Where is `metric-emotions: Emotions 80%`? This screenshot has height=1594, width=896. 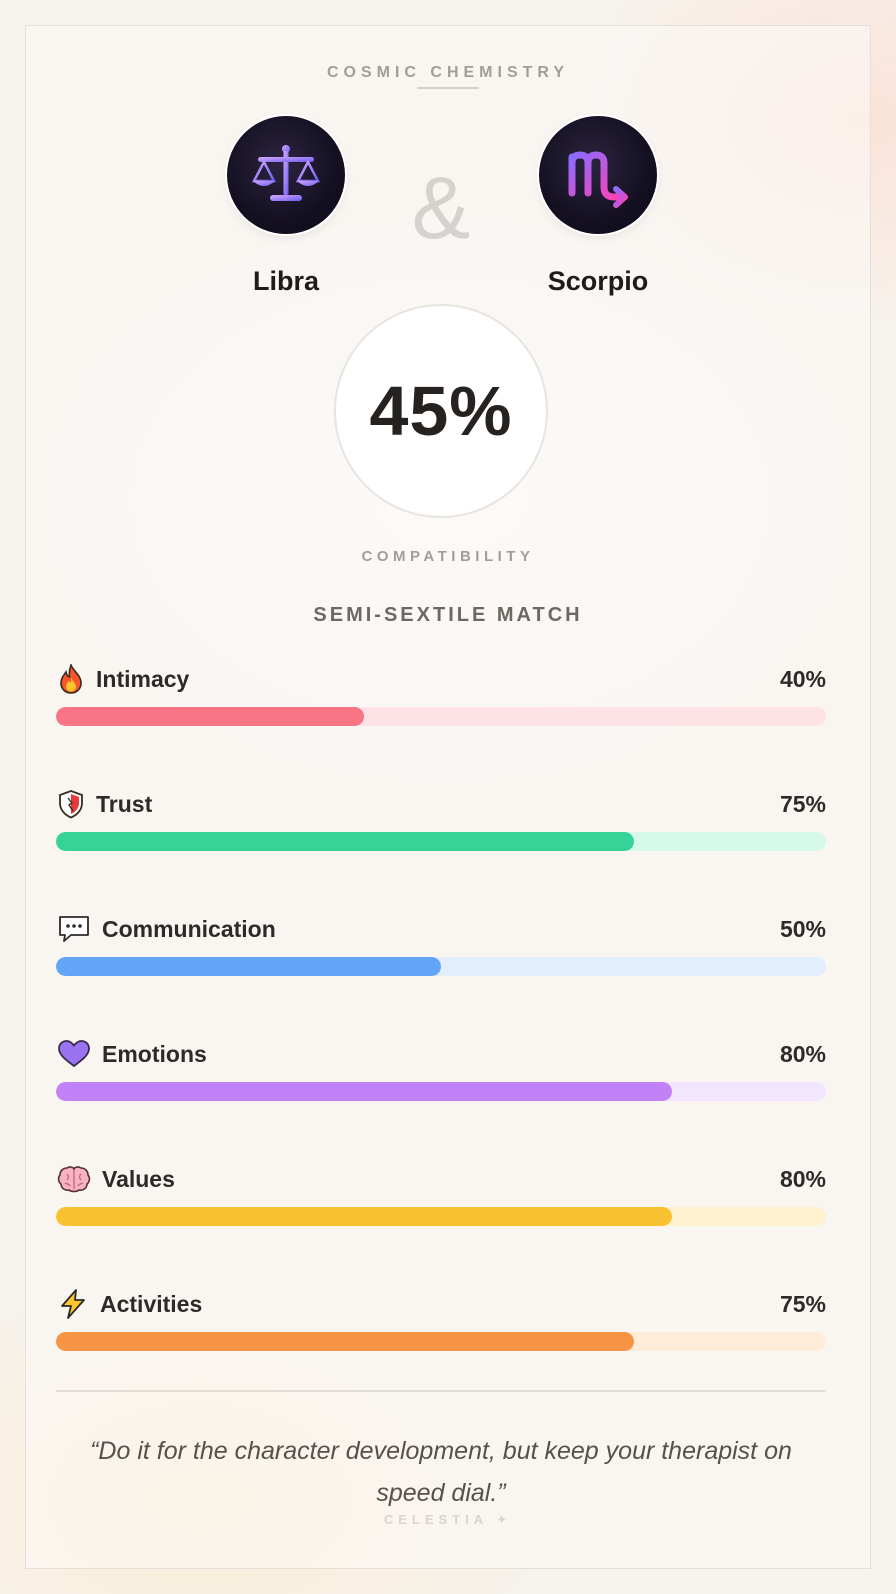 metric-emotions: Emotions 80% is located at coordinates (441, 1098).